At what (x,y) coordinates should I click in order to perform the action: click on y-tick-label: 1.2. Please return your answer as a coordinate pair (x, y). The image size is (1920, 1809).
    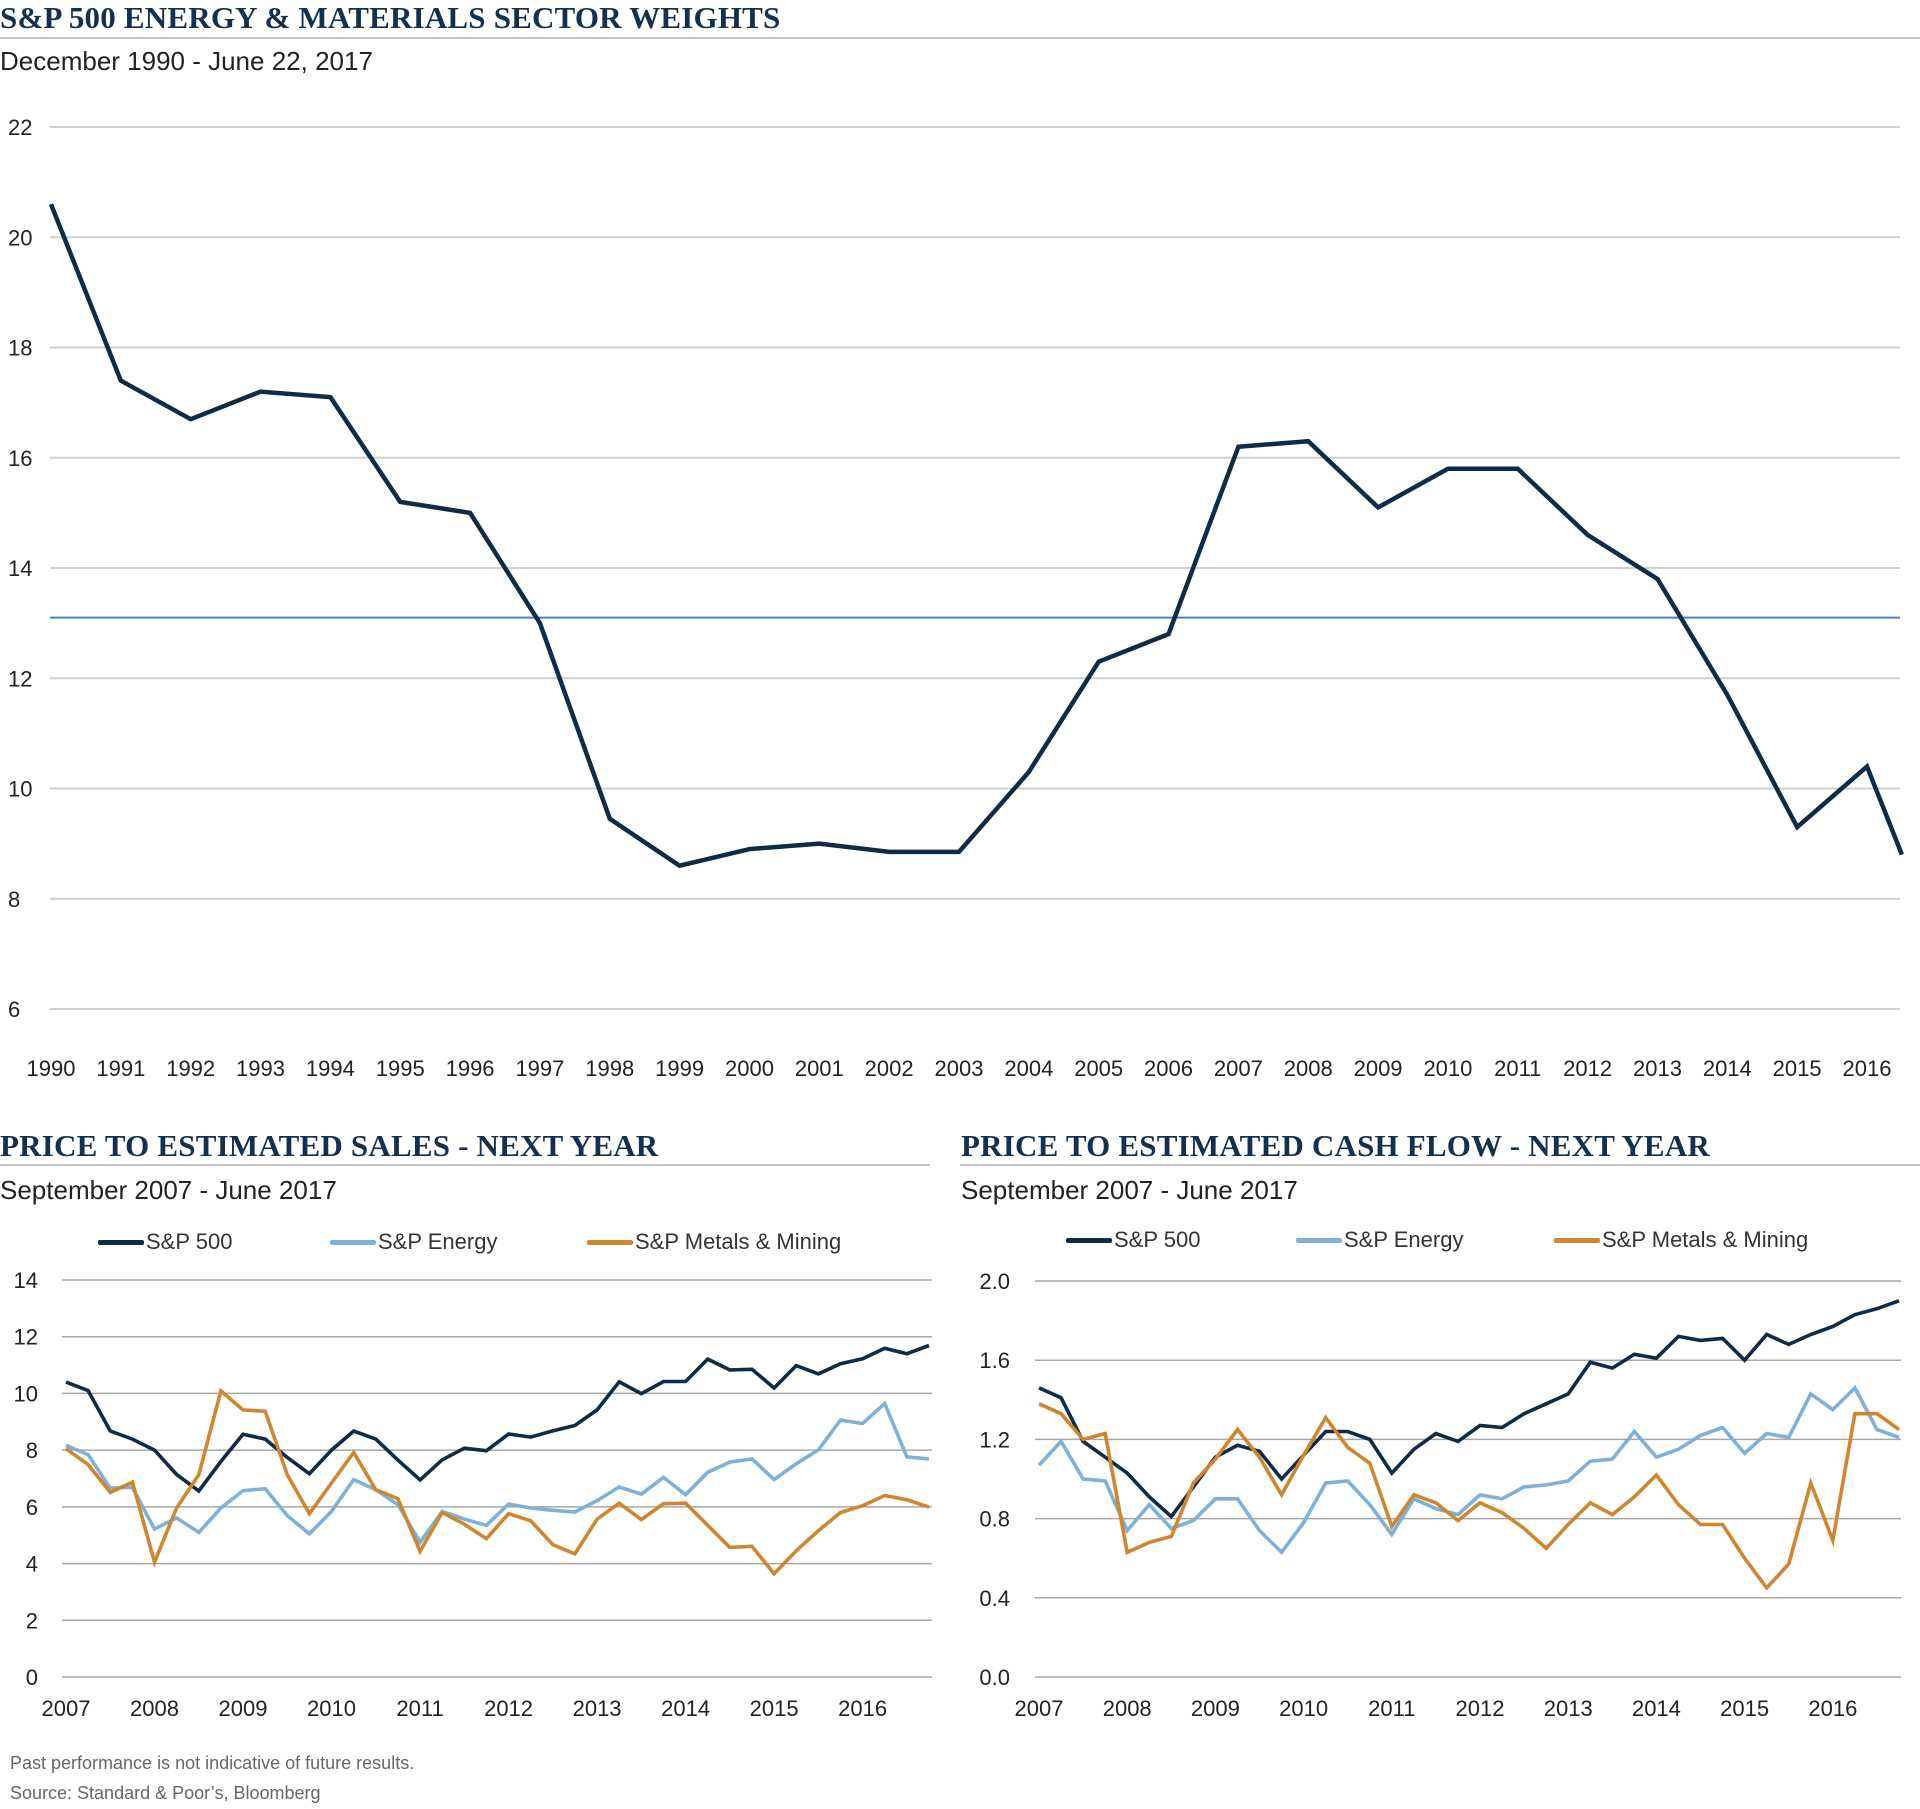
    Looking at the image, I should click on (994, 1439).